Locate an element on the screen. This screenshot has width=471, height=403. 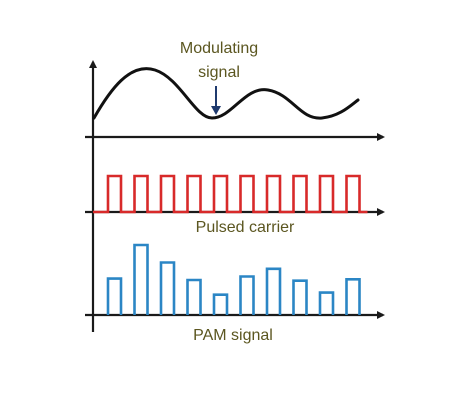
modulating-signal-label-line2: signal is located at coordinates (219, 72).